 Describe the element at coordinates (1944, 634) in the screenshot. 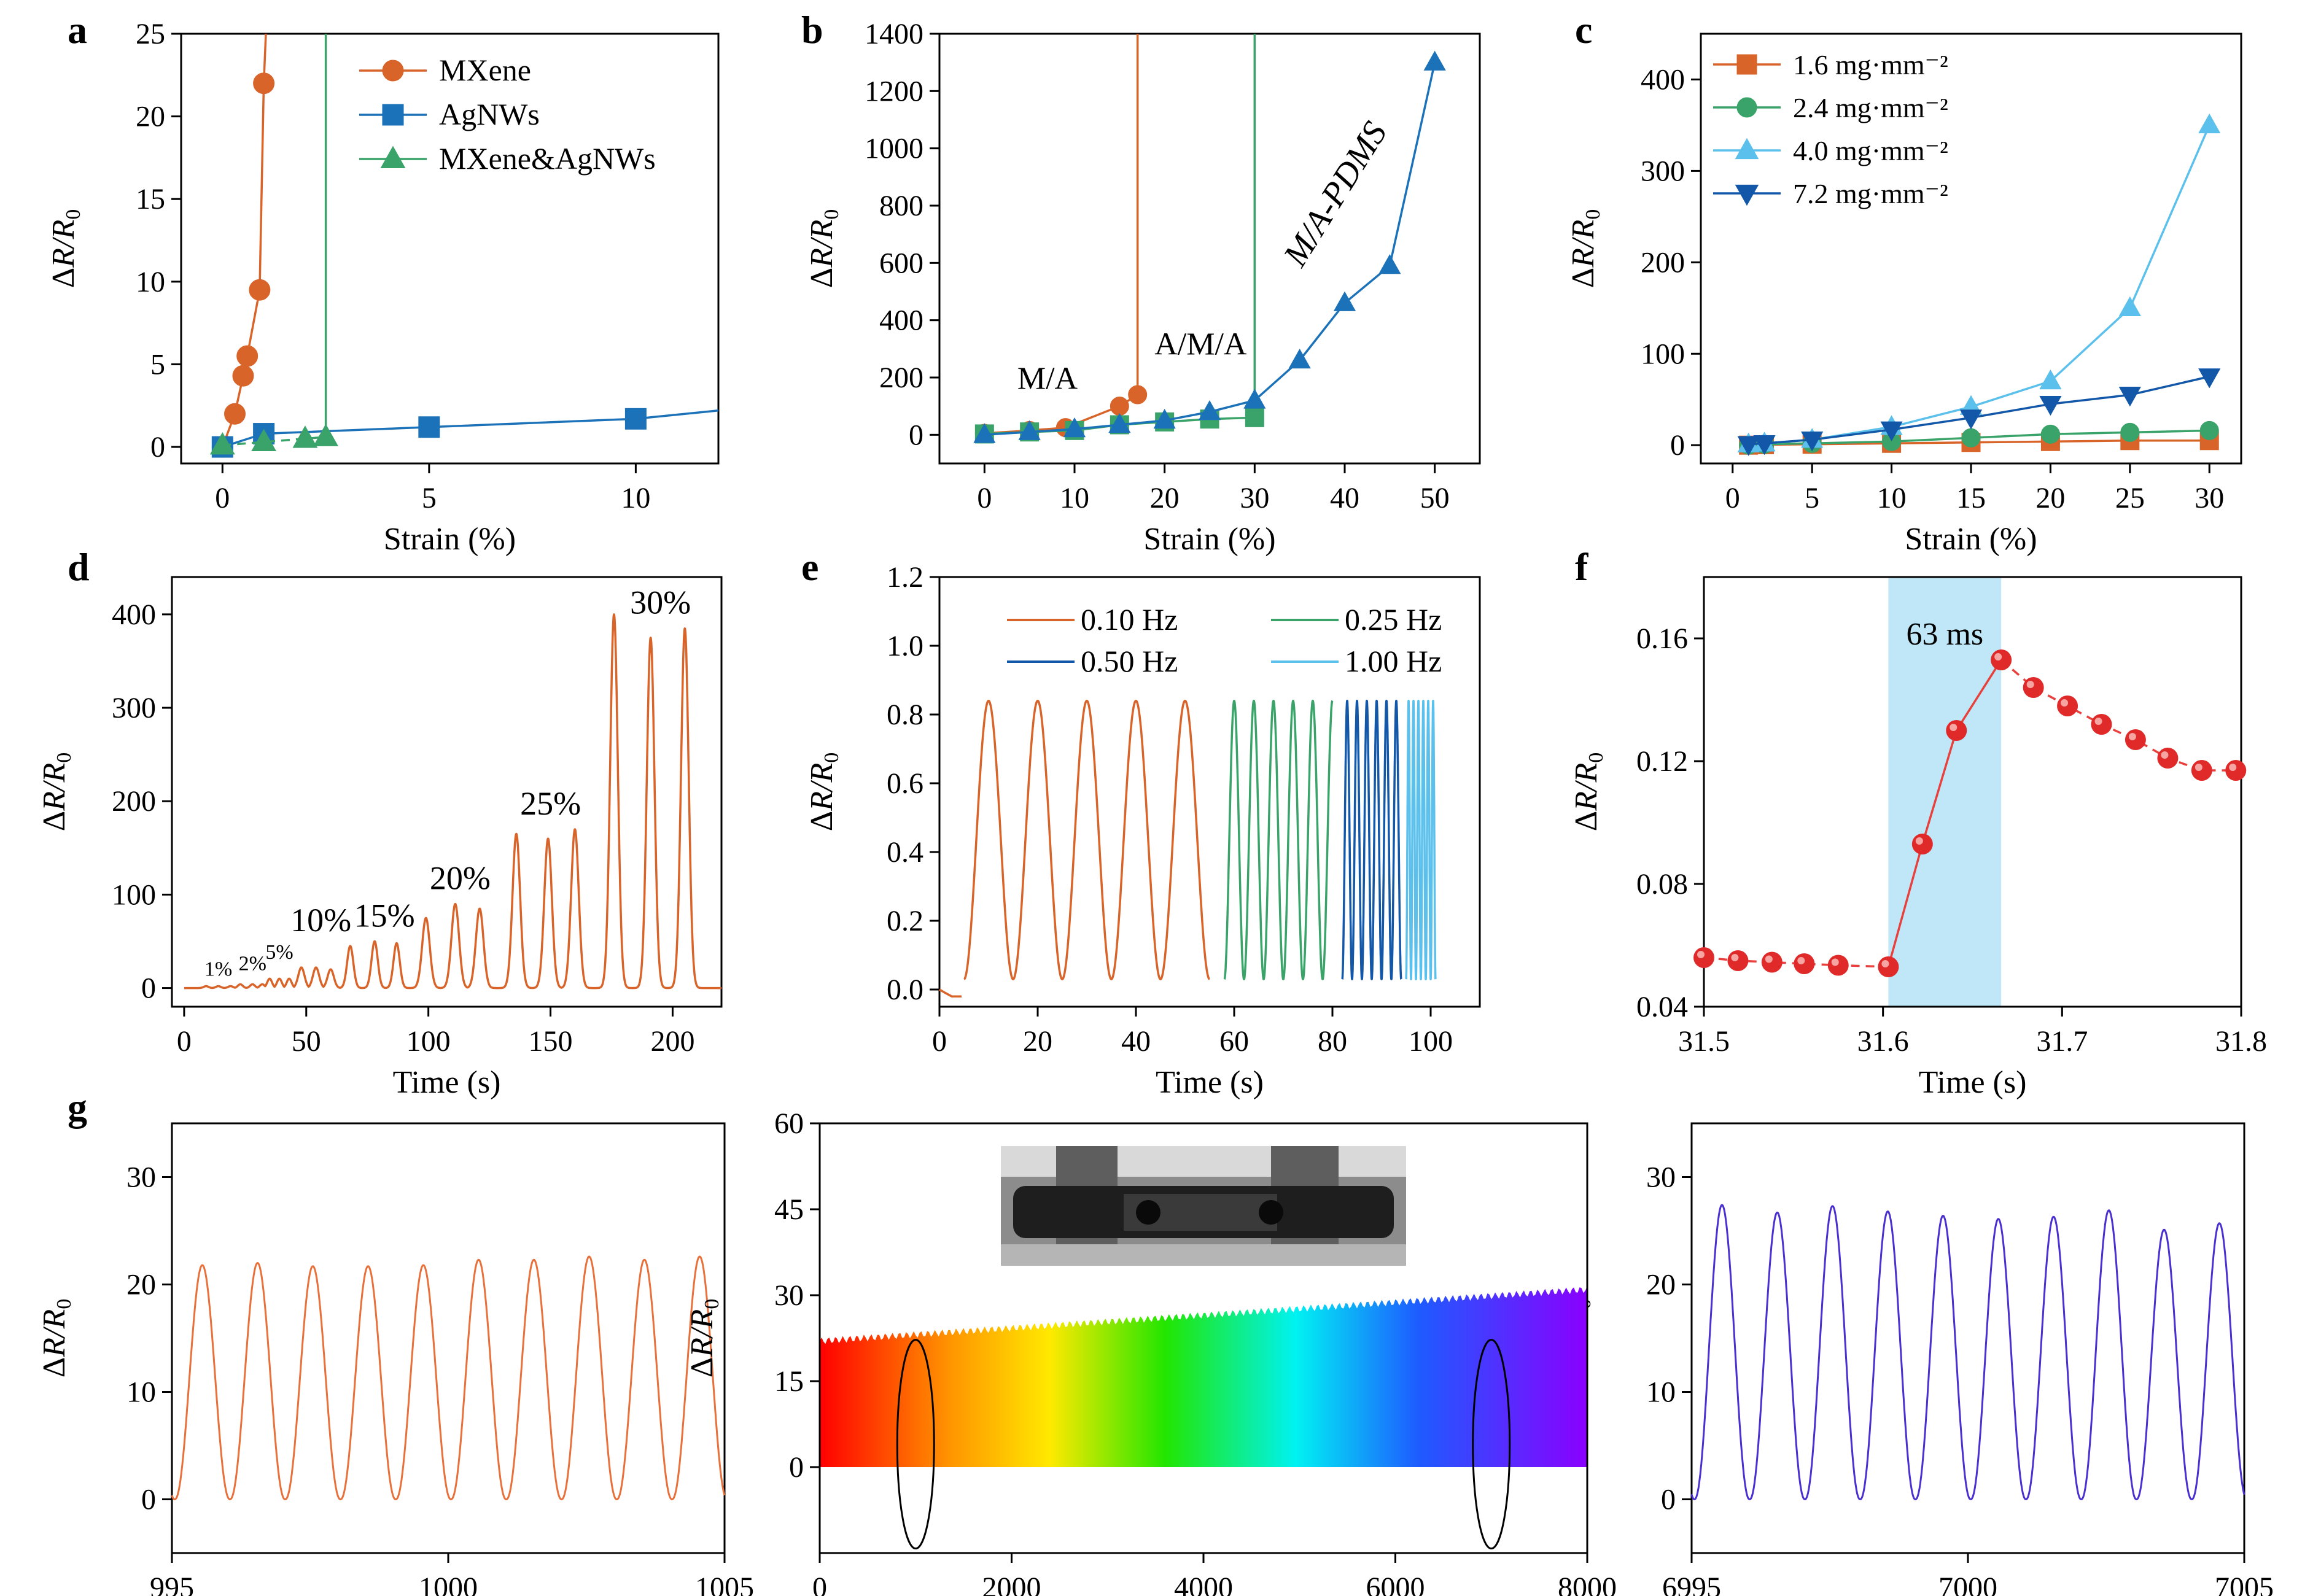

I see `shade-label: 63 ms` at that location.